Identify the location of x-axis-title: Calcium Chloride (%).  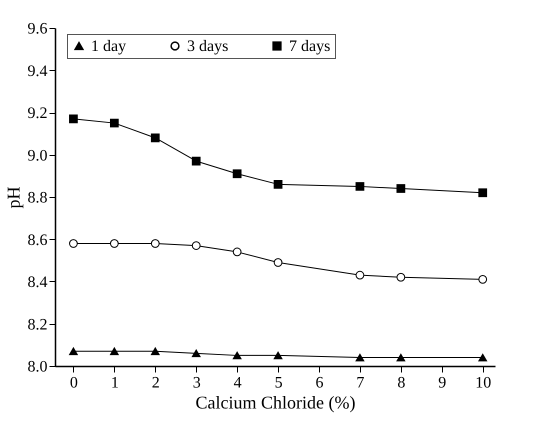
(276, 402).